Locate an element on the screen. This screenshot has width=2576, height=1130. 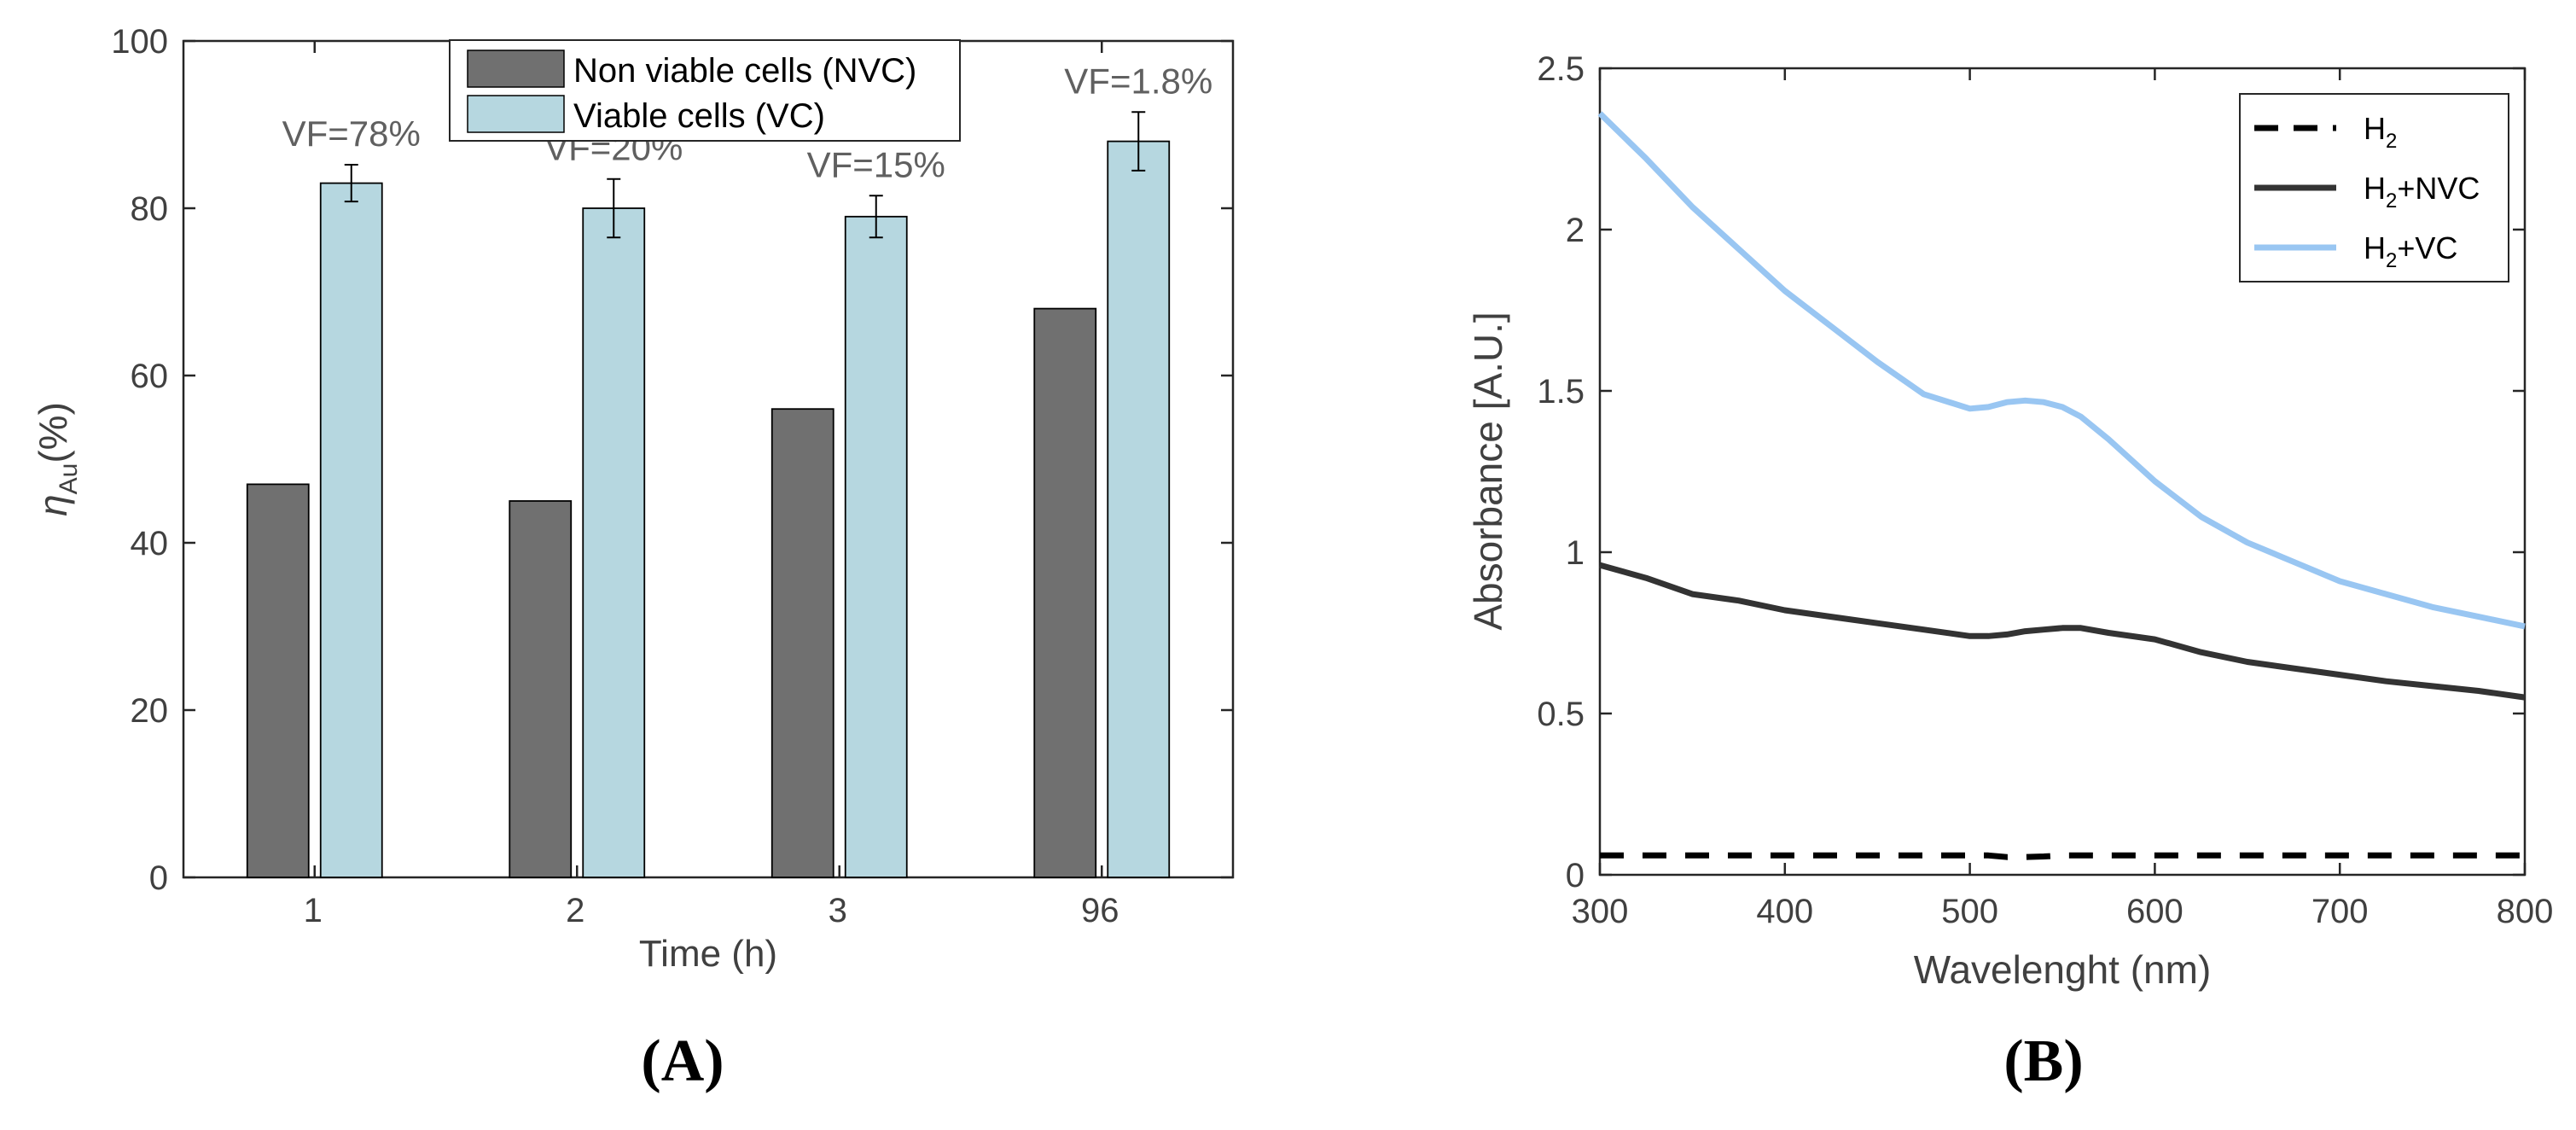
x-axis-label-a: Time (h) is located at coordinates (708, 954).